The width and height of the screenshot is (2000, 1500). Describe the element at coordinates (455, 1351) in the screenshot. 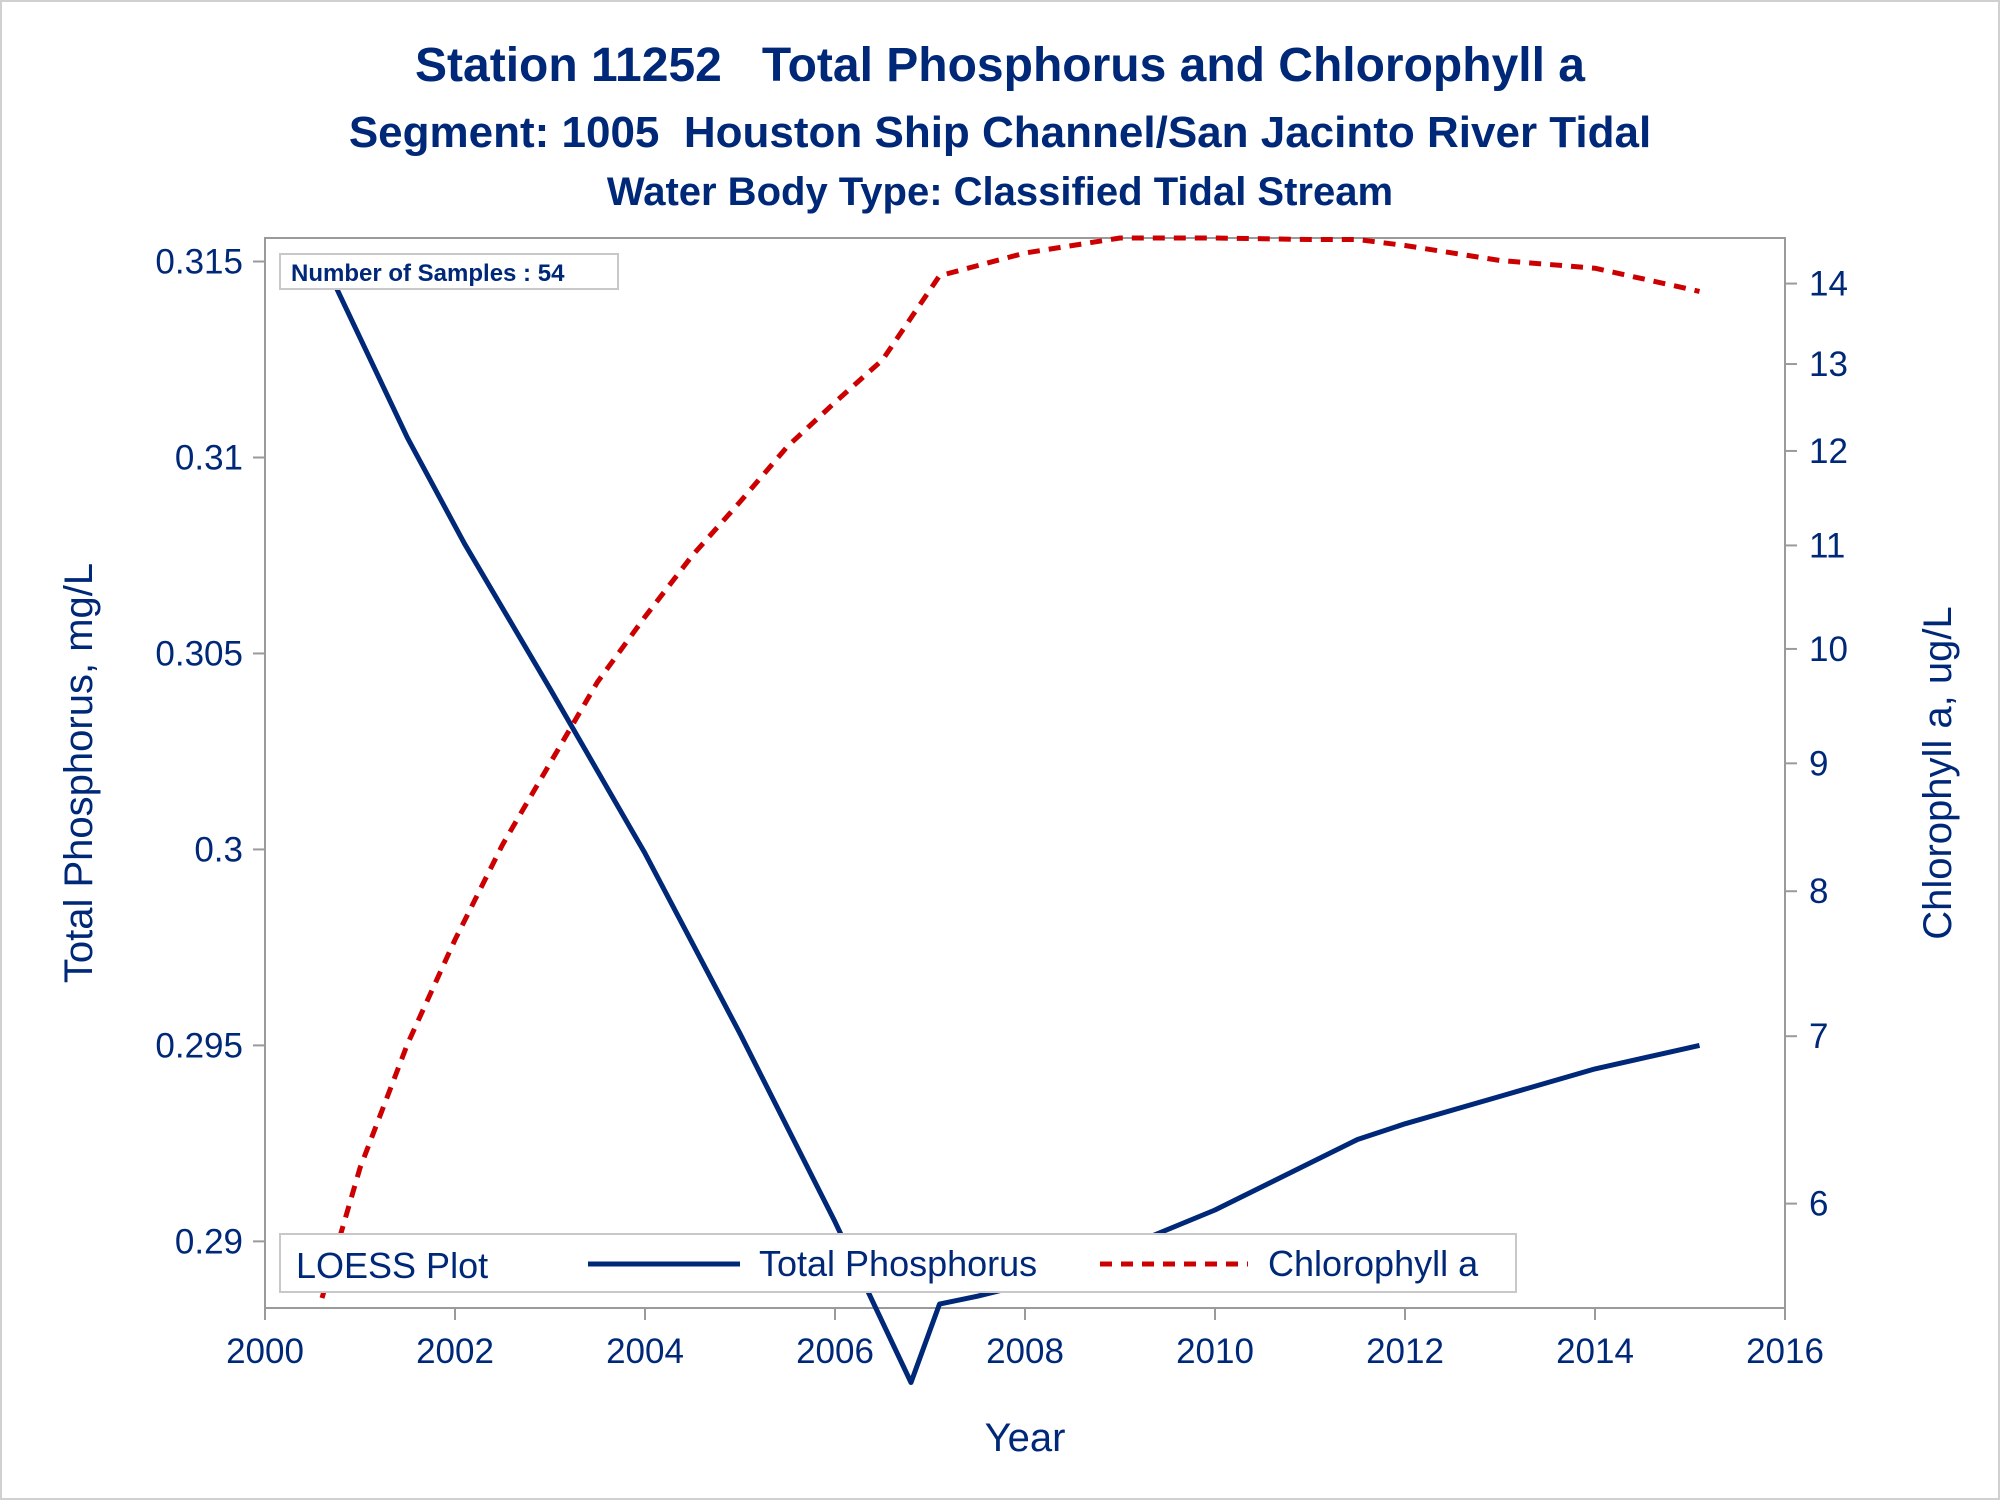

I see `x-tick-label: 2002` at that location.